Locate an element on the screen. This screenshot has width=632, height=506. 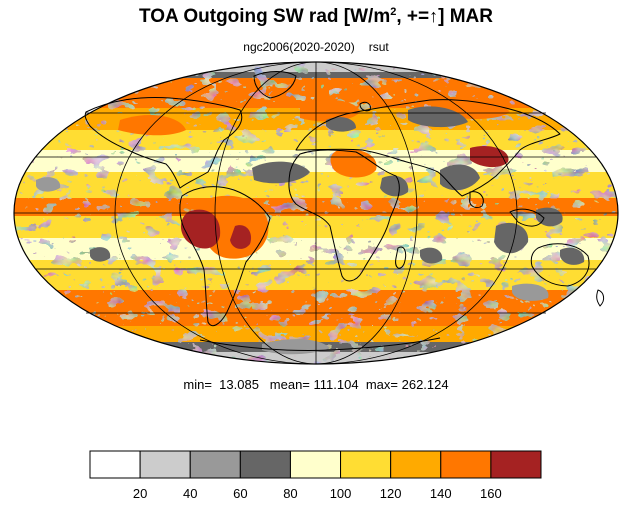
map-title: TOA Outgoing SW rad [W/m2, +=↑] MAR is located at coordinates (316, 16).